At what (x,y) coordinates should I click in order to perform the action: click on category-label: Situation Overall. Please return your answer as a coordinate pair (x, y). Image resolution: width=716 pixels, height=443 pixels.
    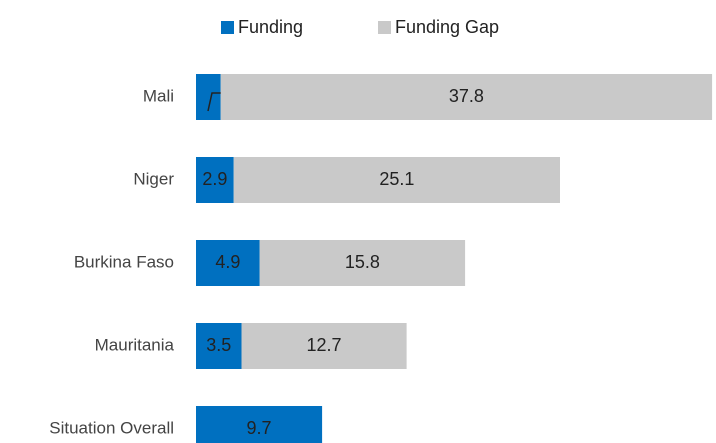
    Looking at the image, I should click on (111, 427).